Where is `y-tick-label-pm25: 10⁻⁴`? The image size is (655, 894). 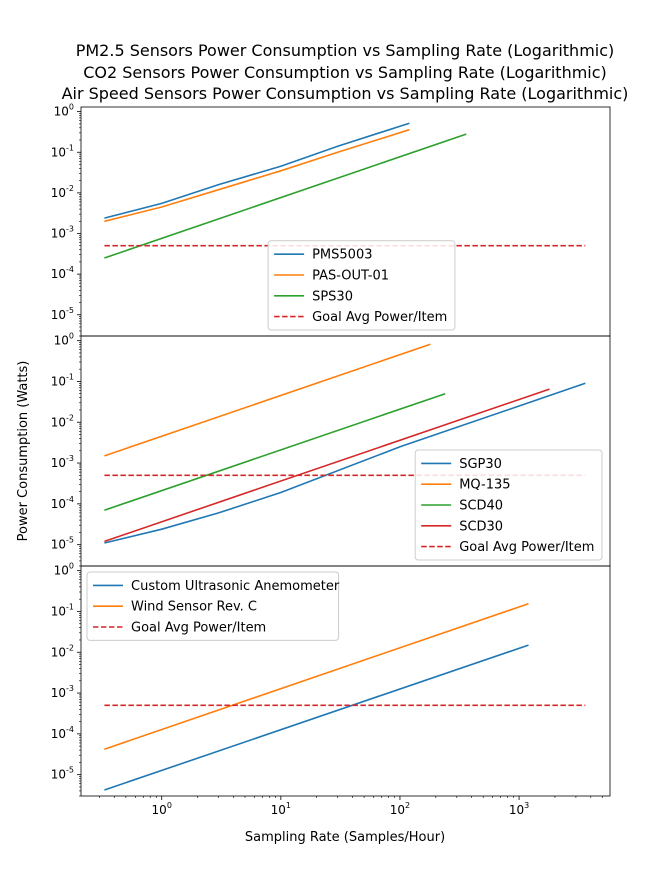 y-tick-label-pm25: 10⁻⁴ is located at coordinates (62, 273).